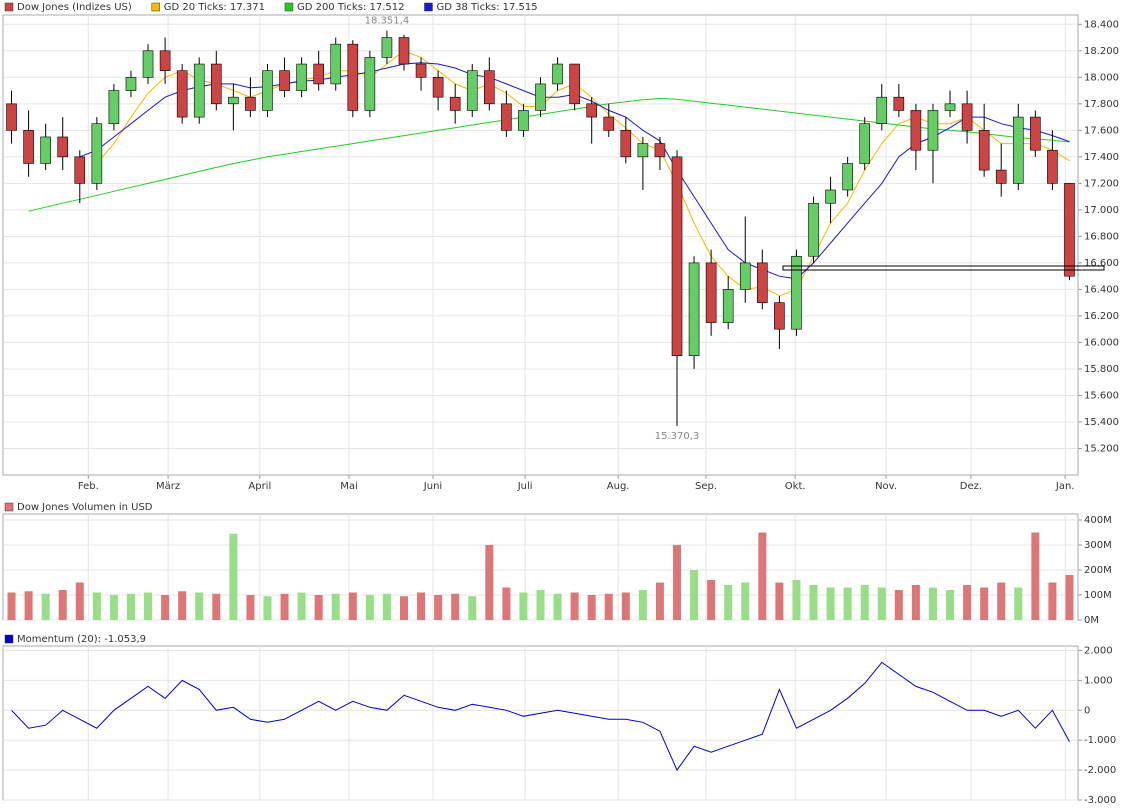 Image resolution: width=1125 pixels, height=812 pixels. I want to click on y-tick-label: -2.000, so click(1100, 770).